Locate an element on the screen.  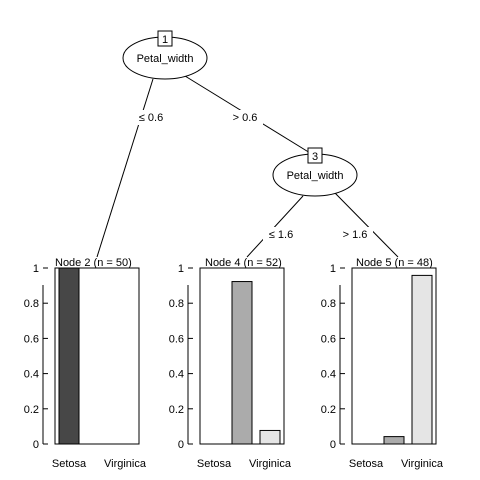
terminal-node-4-y-tick-label: 0 is located at coordinates (181, 445).